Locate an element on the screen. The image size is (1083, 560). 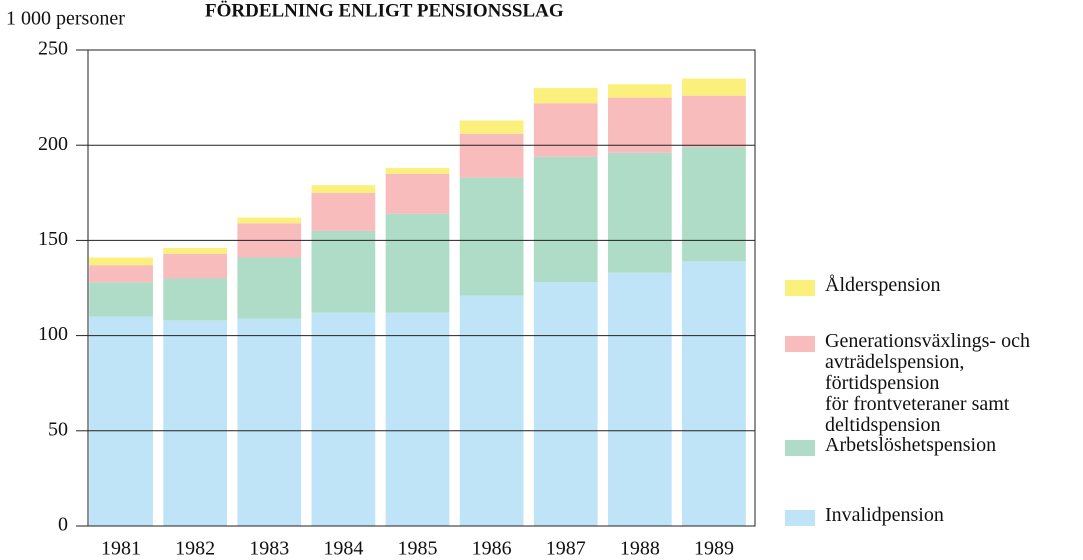
x-tick-label: 1984 is located at coordinates (343, 549).